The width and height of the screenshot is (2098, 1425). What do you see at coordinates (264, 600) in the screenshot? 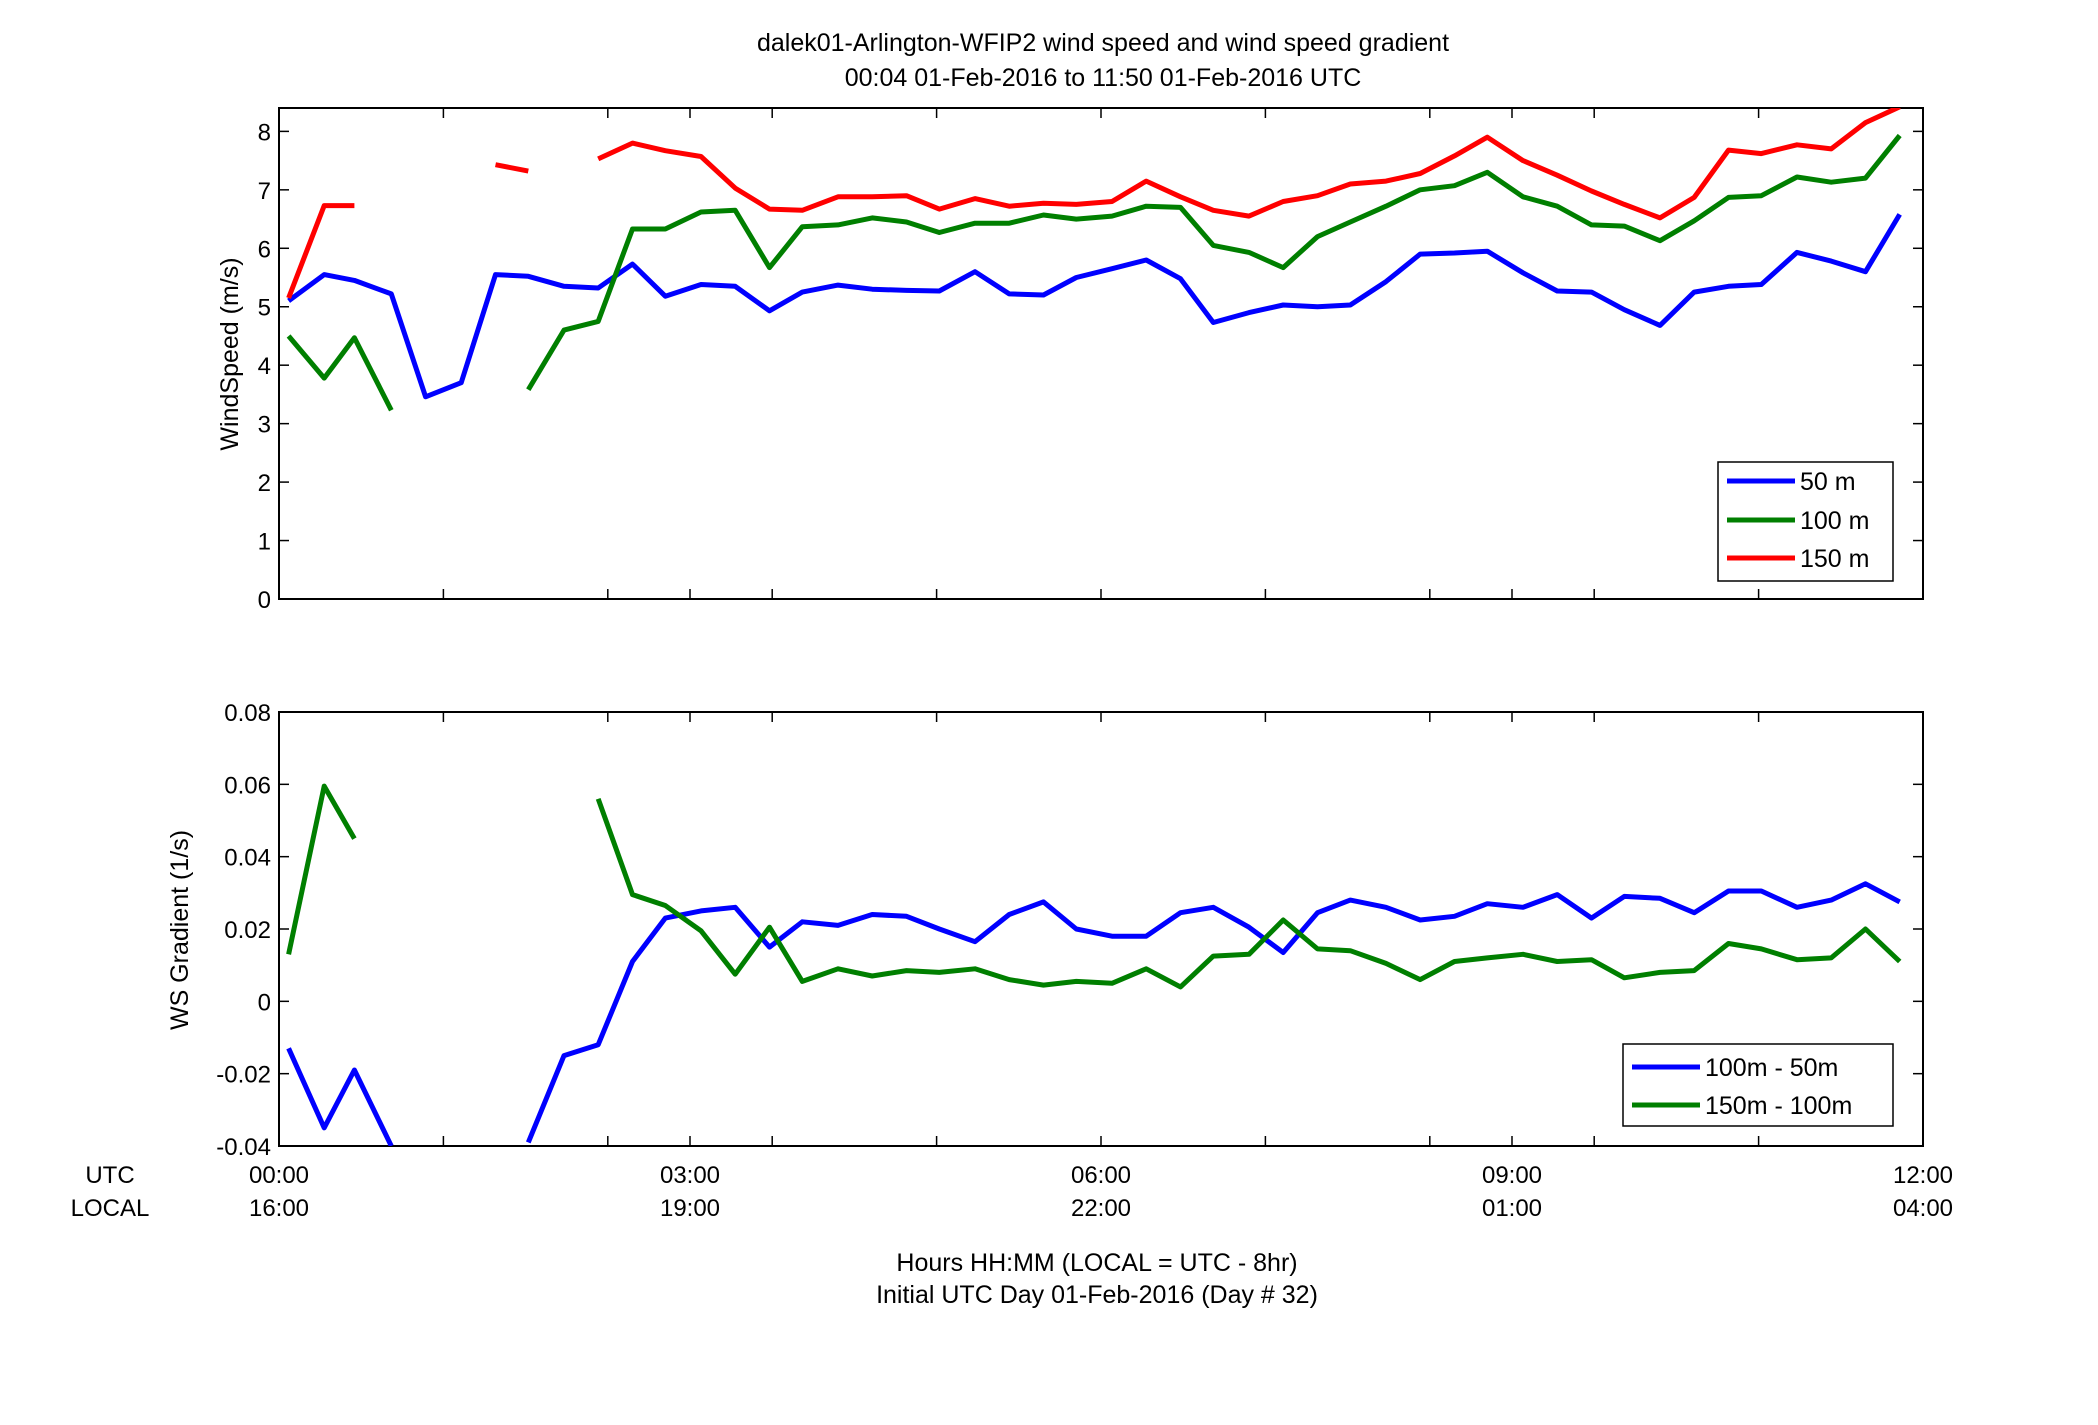
I see `speed-ytick-label: 0` at bounding box center [264, 600].